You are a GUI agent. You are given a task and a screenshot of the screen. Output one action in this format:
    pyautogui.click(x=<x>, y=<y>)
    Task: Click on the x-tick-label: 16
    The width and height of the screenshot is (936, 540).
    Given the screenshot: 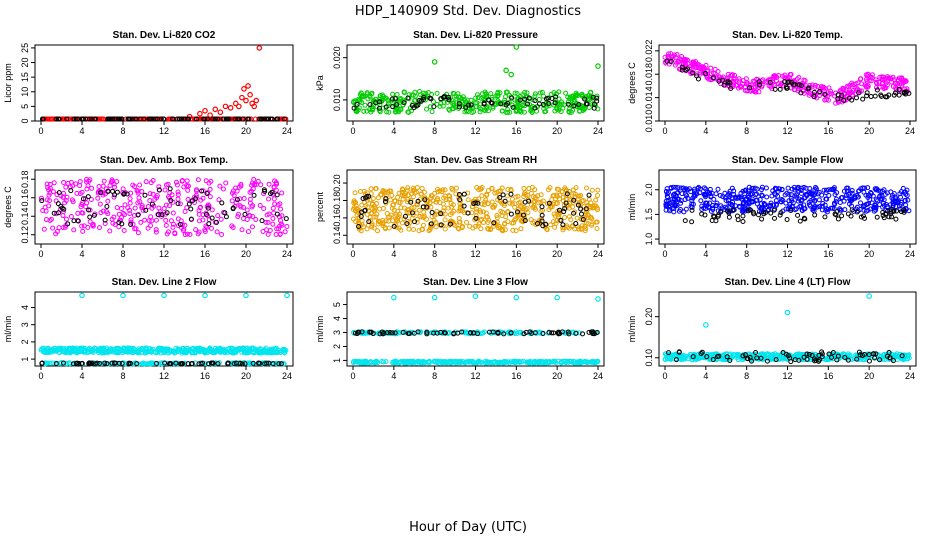 What is the action you would take?
    pyautogui.click(x=205, y=376)
    